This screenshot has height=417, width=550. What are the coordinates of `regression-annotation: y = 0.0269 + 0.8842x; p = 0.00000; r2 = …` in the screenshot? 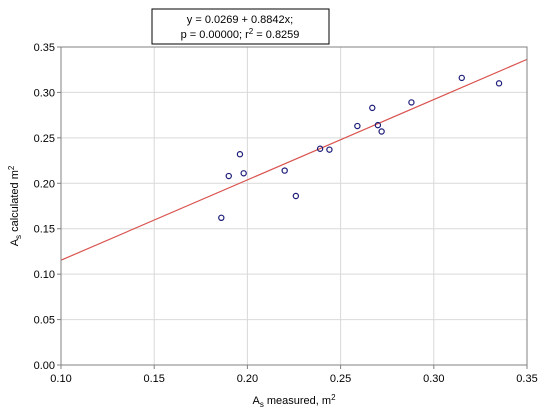 It's located at (240, 26).